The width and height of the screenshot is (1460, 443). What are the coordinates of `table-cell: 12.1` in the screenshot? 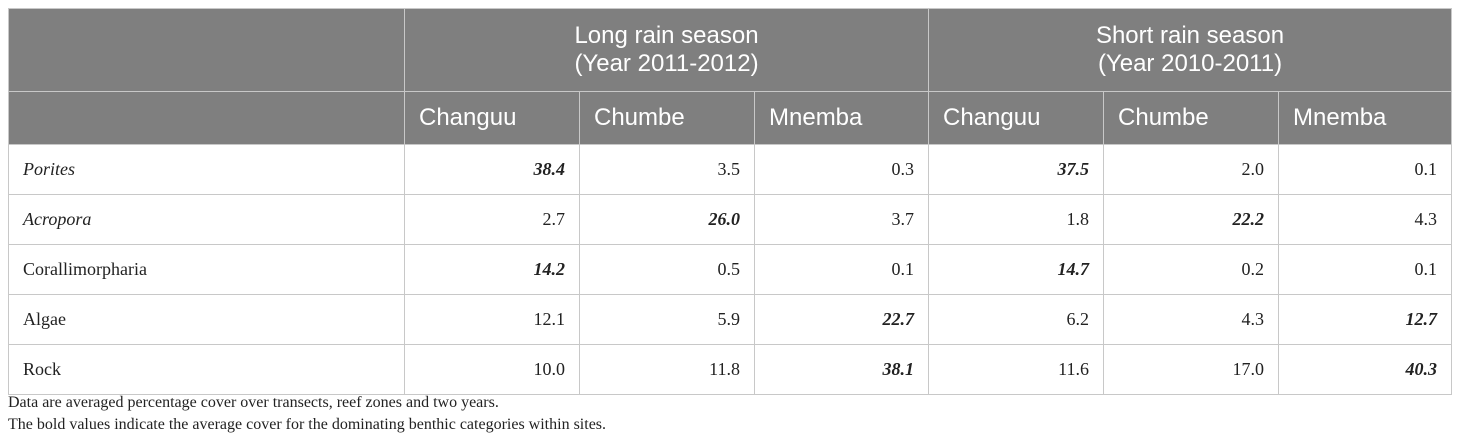 It's located at (492, 319).